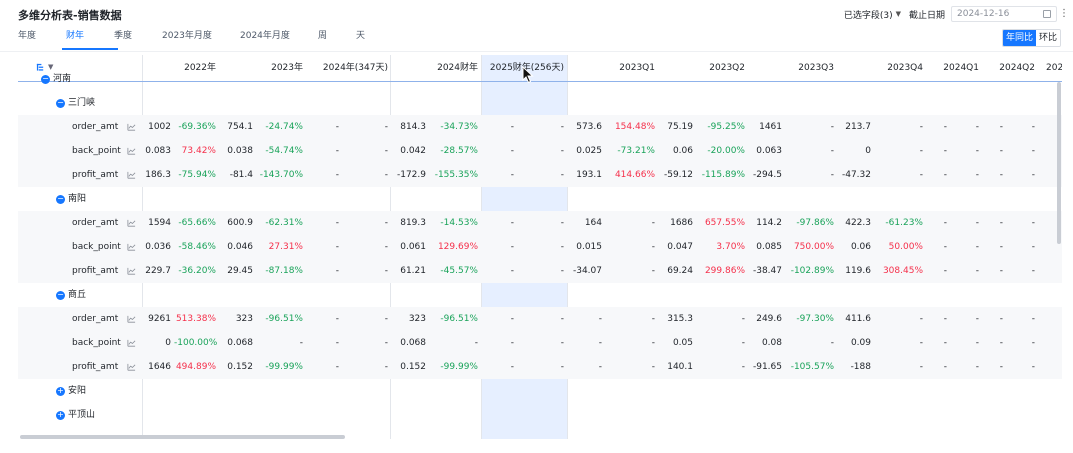 The height and width of the screenshot is (453, 1073). What do you see at coordinates (240, 223) in the screenshot?
I see `cell-value: 600.9` at bounding box center [240, 223].